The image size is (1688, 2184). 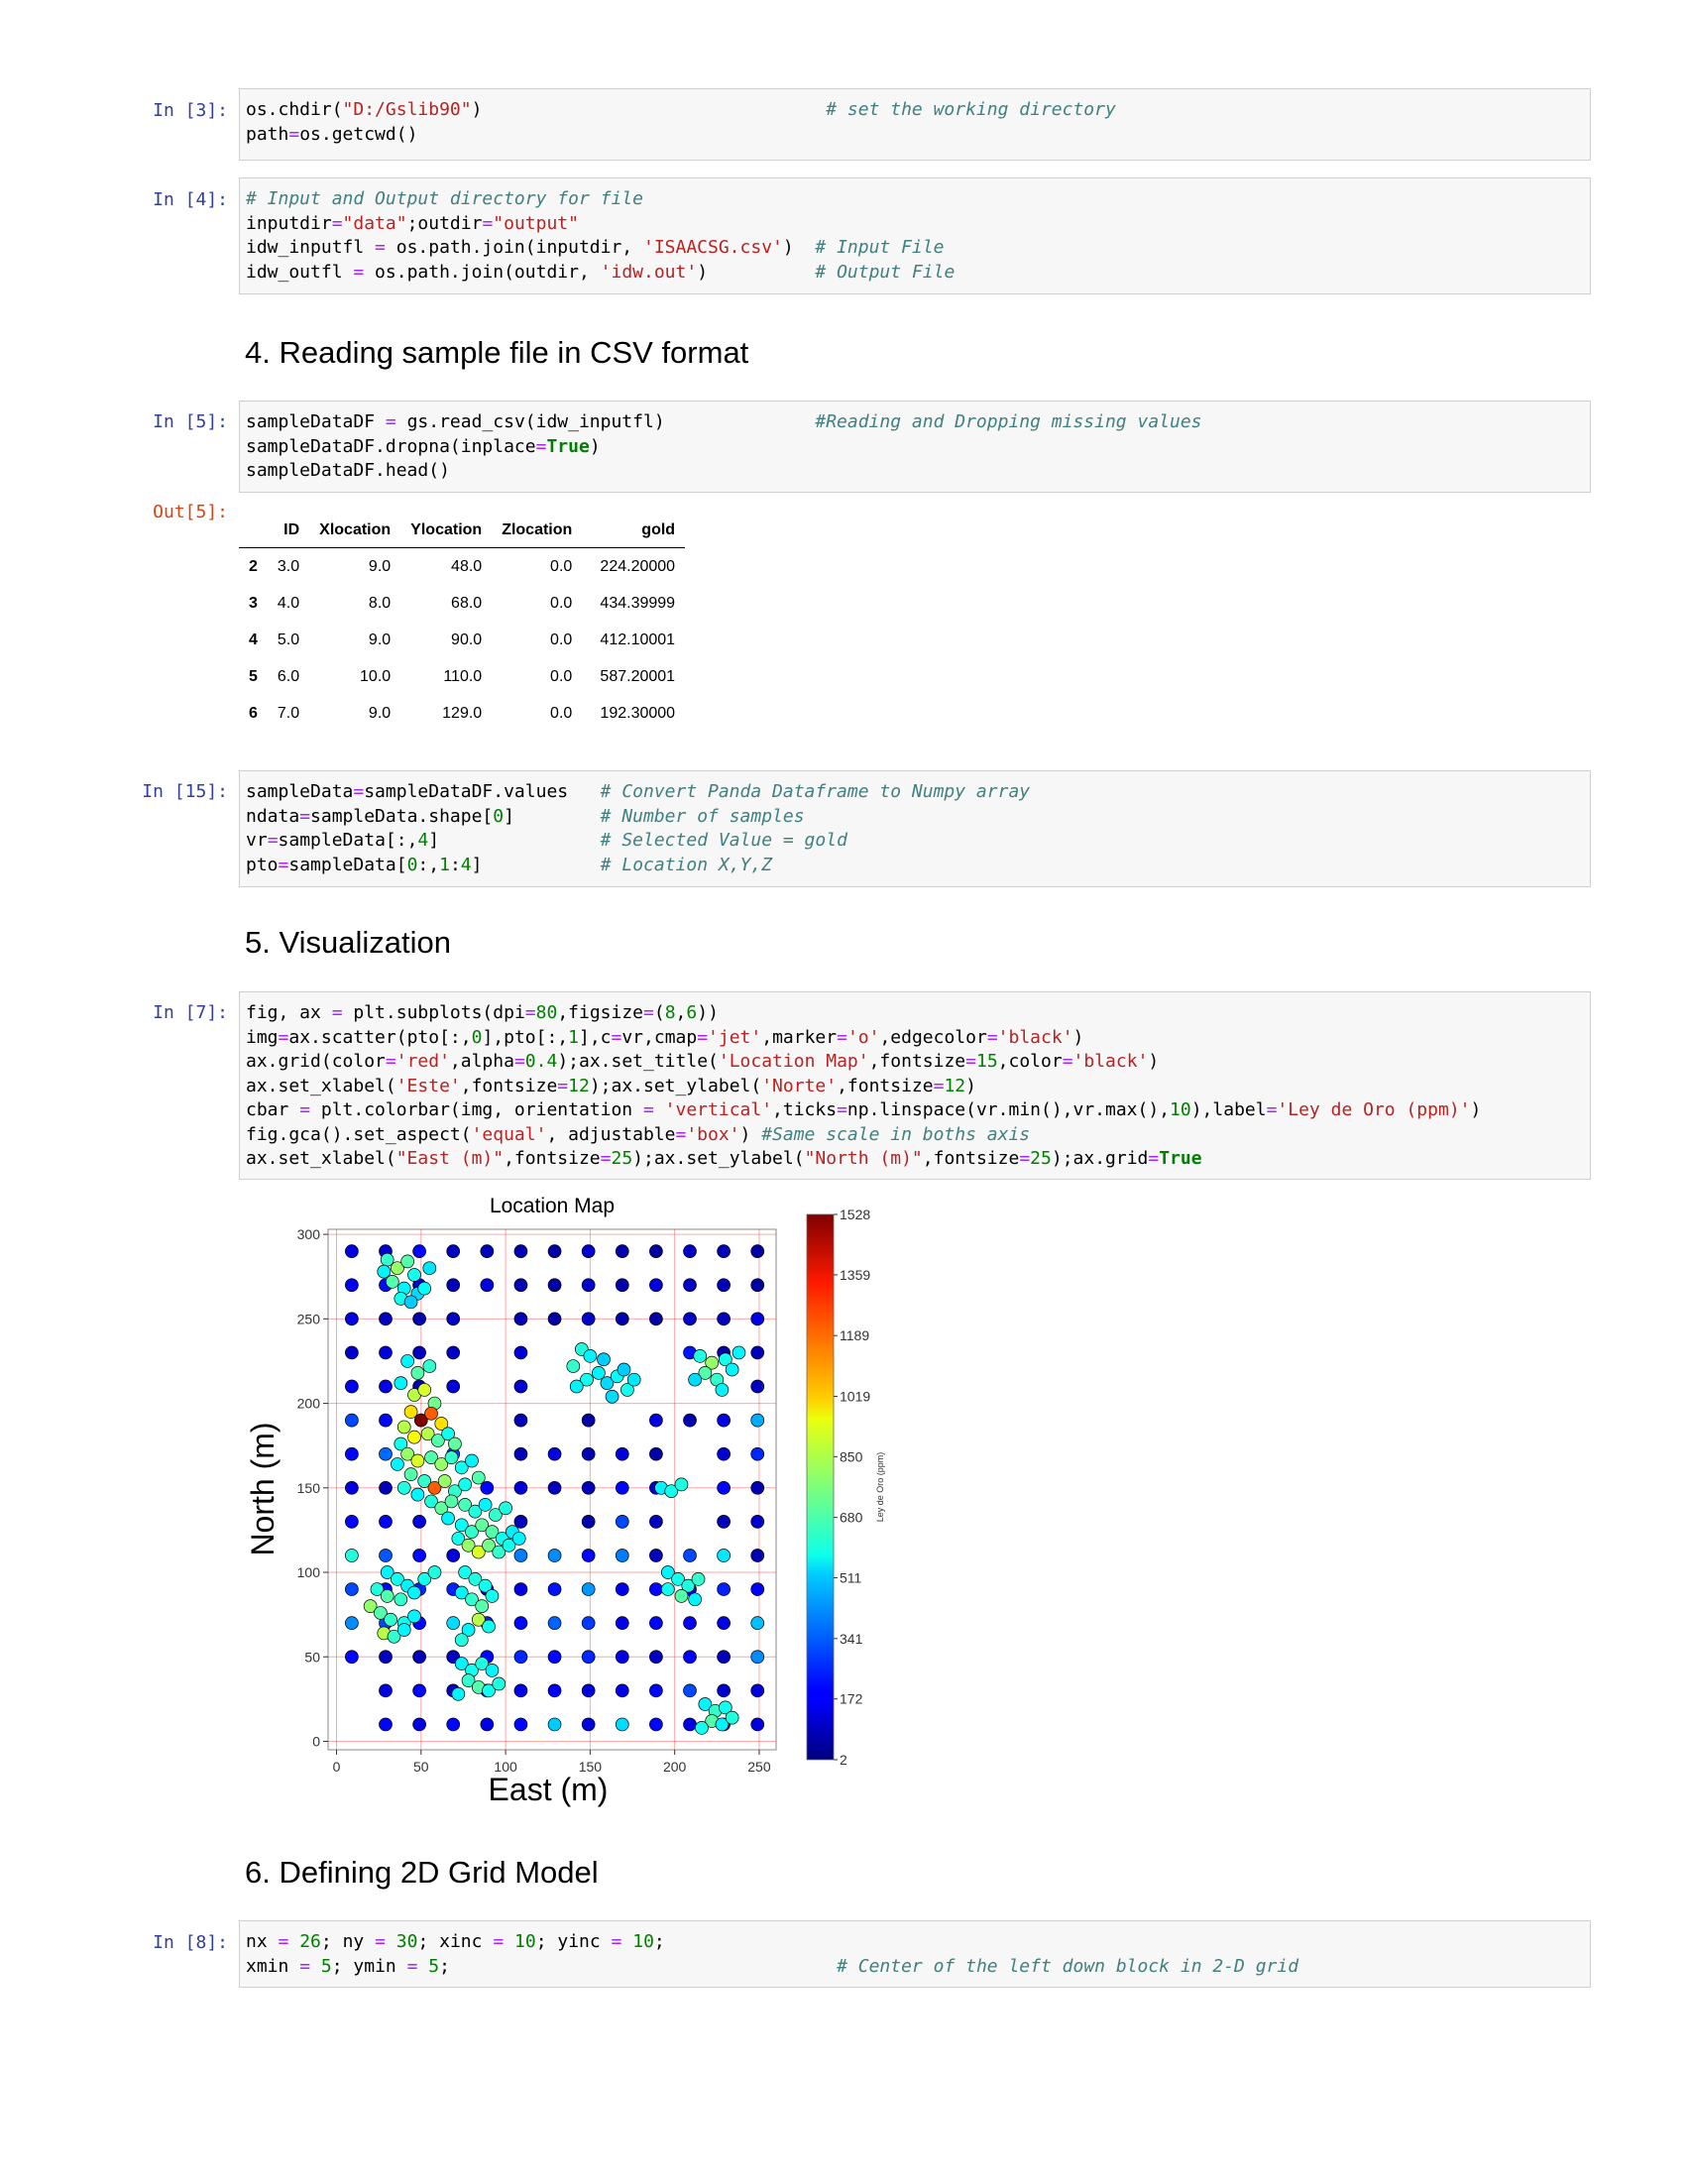 What do you see at coordinates (348, 942) in the screenshot?
I see `section-heading-visualization: 5. Visualization` at bounding box center [348, 942].